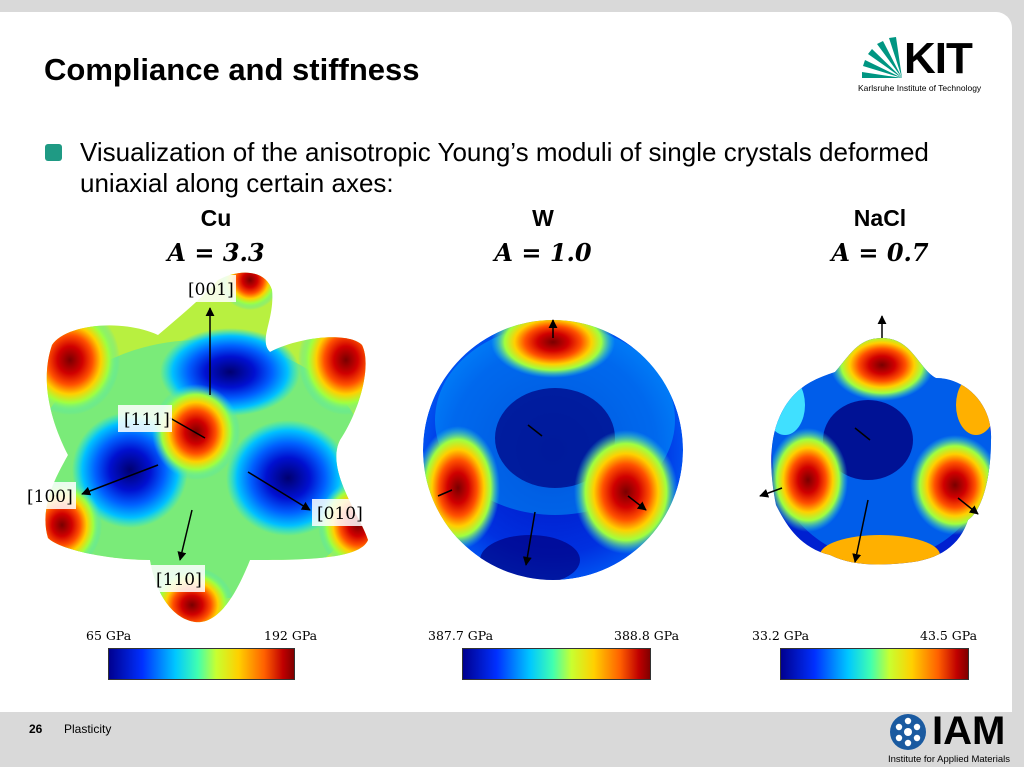  I want to click on colorbar-cu, so click(201, 664).